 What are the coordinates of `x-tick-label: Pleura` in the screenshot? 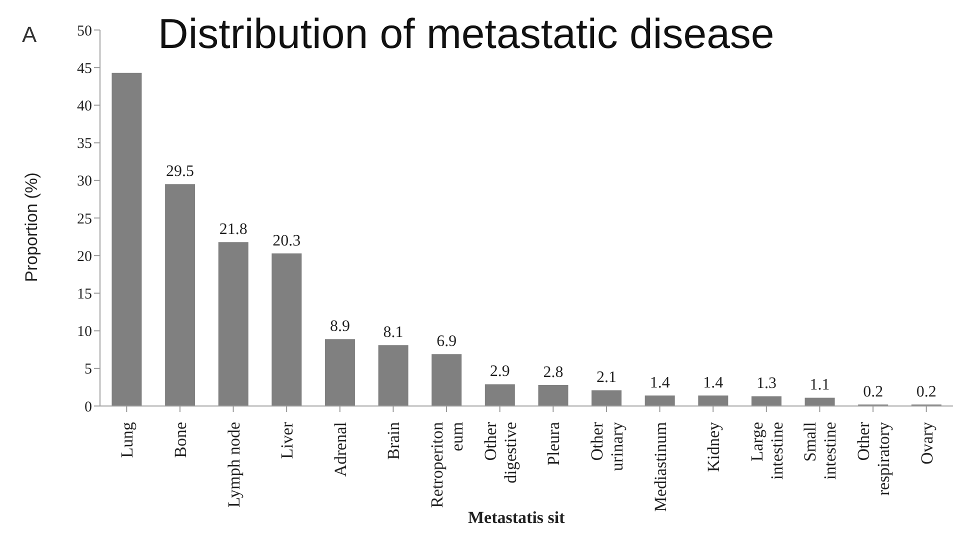 It's located at (554, 444).